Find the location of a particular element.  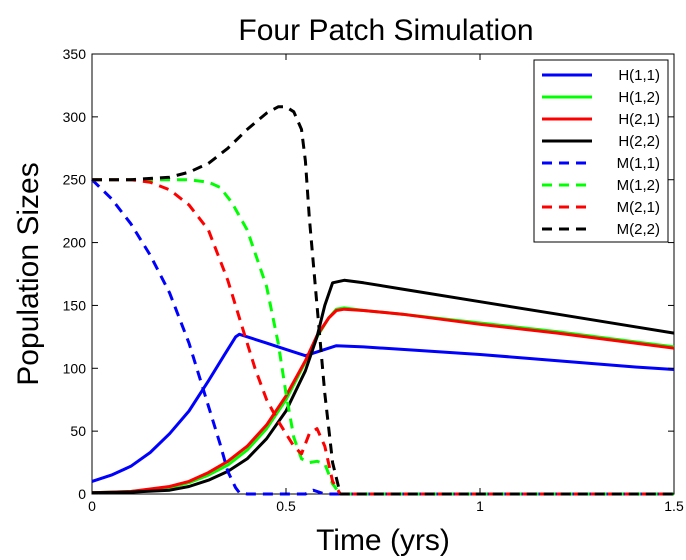

y-tick-label: 350 is located at coordinates (75, 54).